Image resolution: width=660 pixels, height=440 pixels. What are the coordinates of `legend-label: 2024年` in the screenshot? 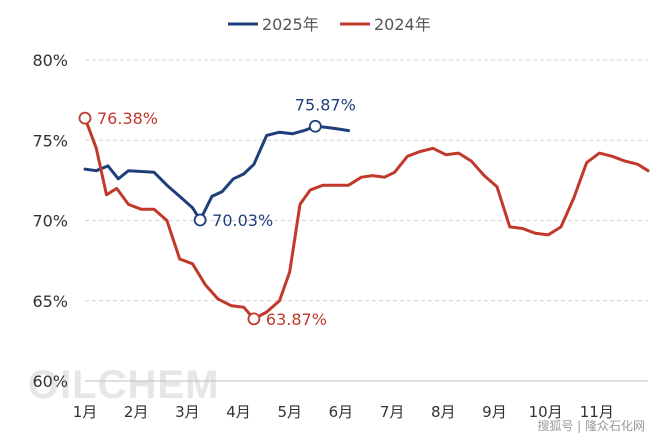 It's located at (402, 24).